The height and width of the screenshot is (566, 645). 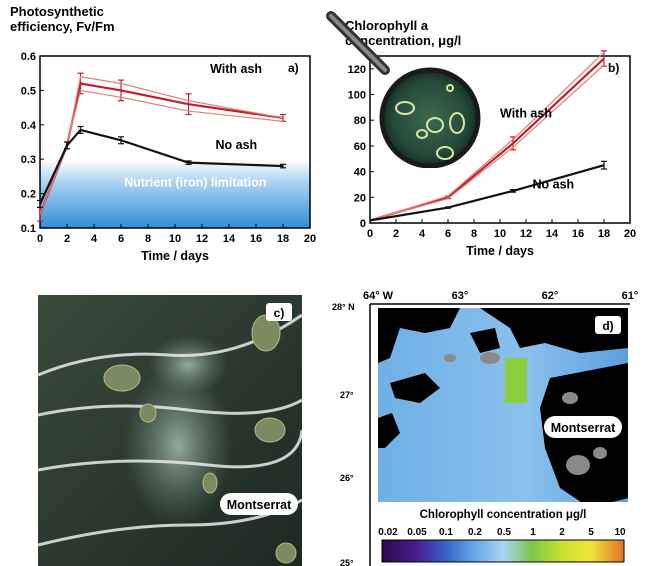 What do you see at coordinates (360, 173) in the screenshot?
I see `y-tick-label: 40` at bounding box center [360, 173].